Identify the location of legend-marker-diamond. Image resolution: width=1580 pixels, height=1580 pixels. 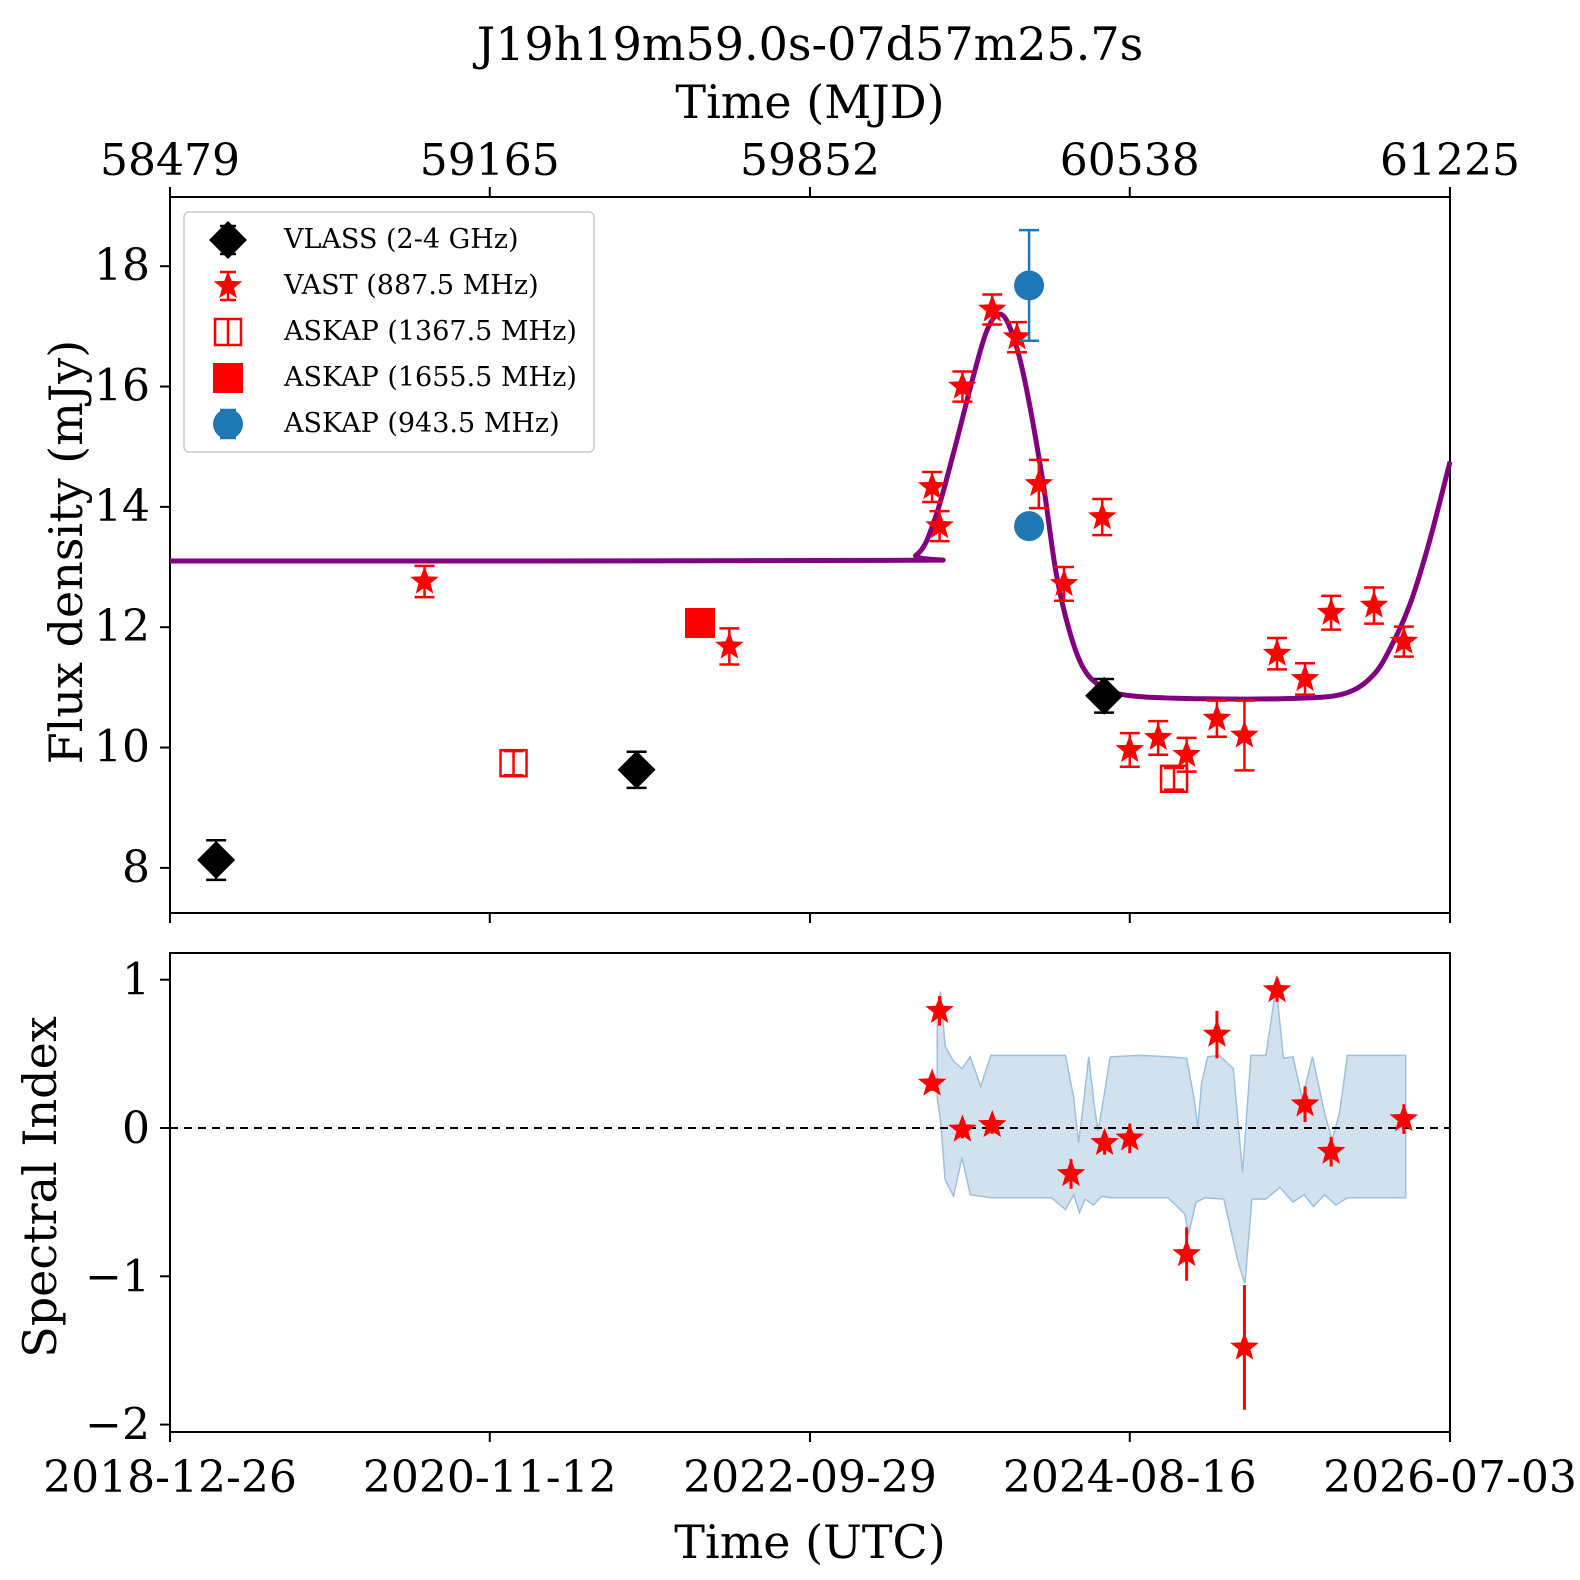
(228, 240).